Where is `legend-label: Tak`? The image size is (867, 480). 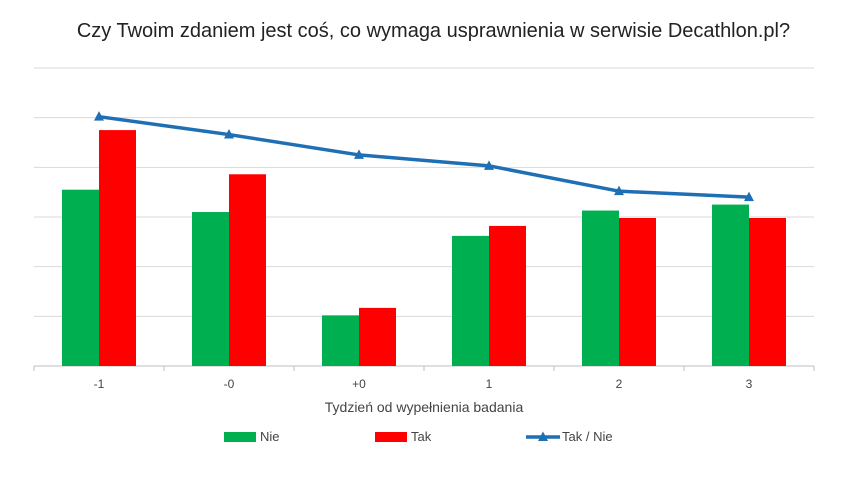 legend-label: Tak is located at coordinates (421, 436).